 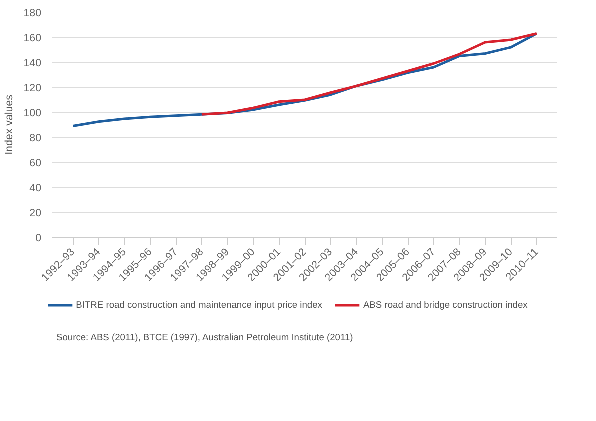 I want to click on y-axis-title: Index values, so click(x=10, y=125).